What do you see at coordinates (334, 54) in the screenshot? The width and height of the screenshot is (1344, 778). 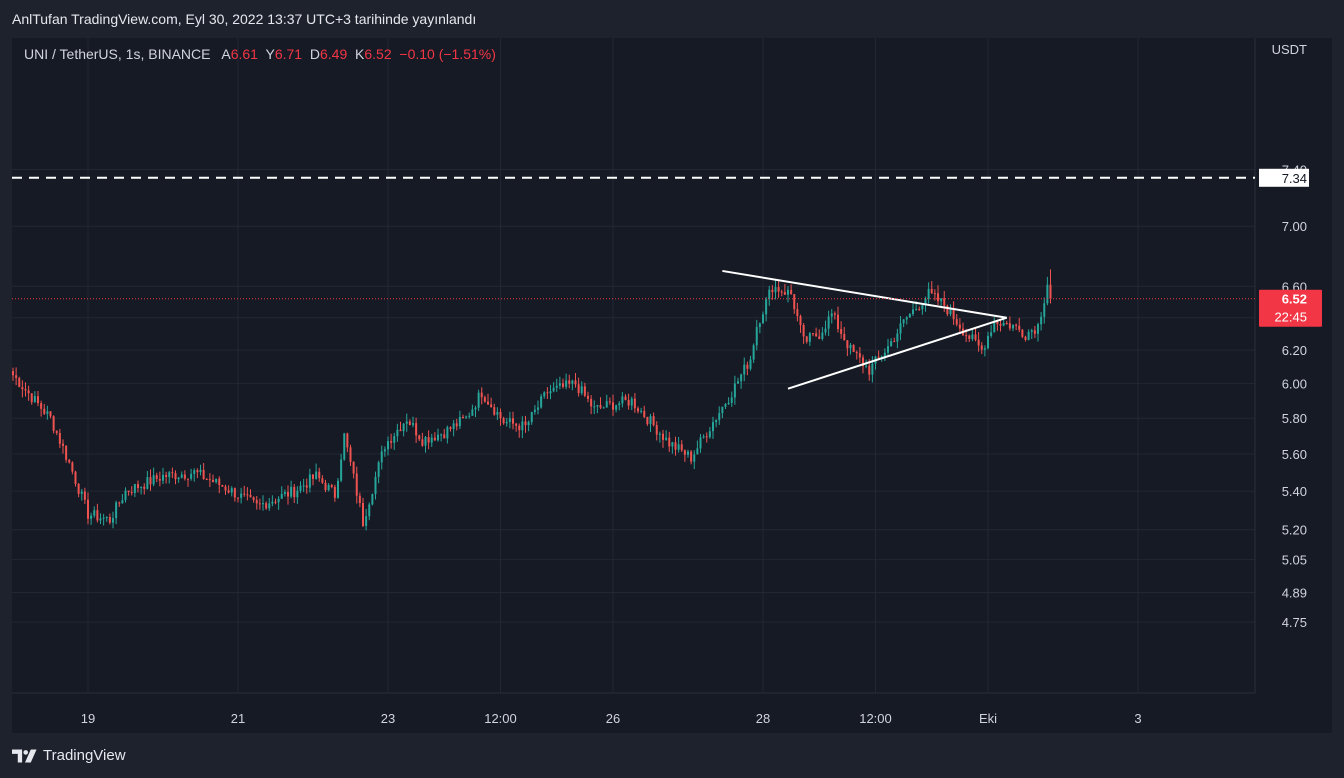 I see `low-value: 6.49` at bounding box center [334, 54].